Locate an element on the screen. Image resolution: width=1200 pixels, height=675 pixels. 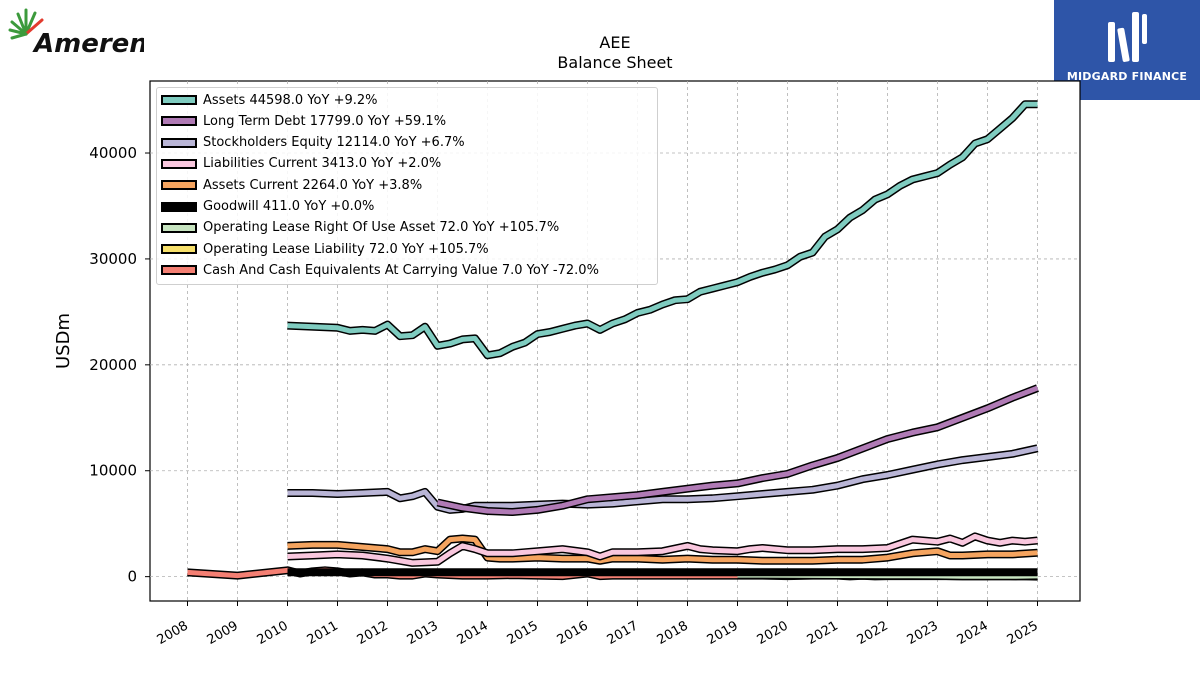
x-tick-label: 2011 is located at coordinates (323, 633).